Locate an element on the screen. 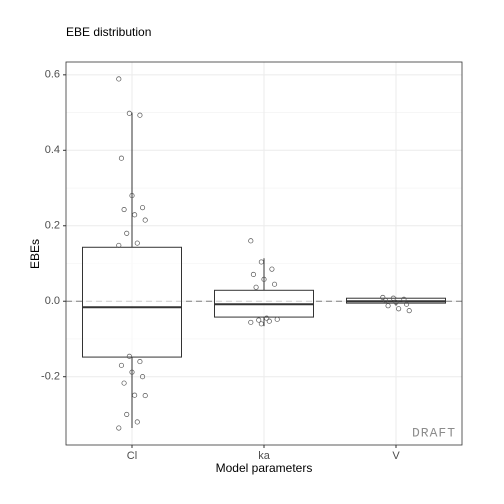 Image resolution: width=504 pixels, height=504 pixels. x-tick-label: Cl is located at coordinates (132, 456).